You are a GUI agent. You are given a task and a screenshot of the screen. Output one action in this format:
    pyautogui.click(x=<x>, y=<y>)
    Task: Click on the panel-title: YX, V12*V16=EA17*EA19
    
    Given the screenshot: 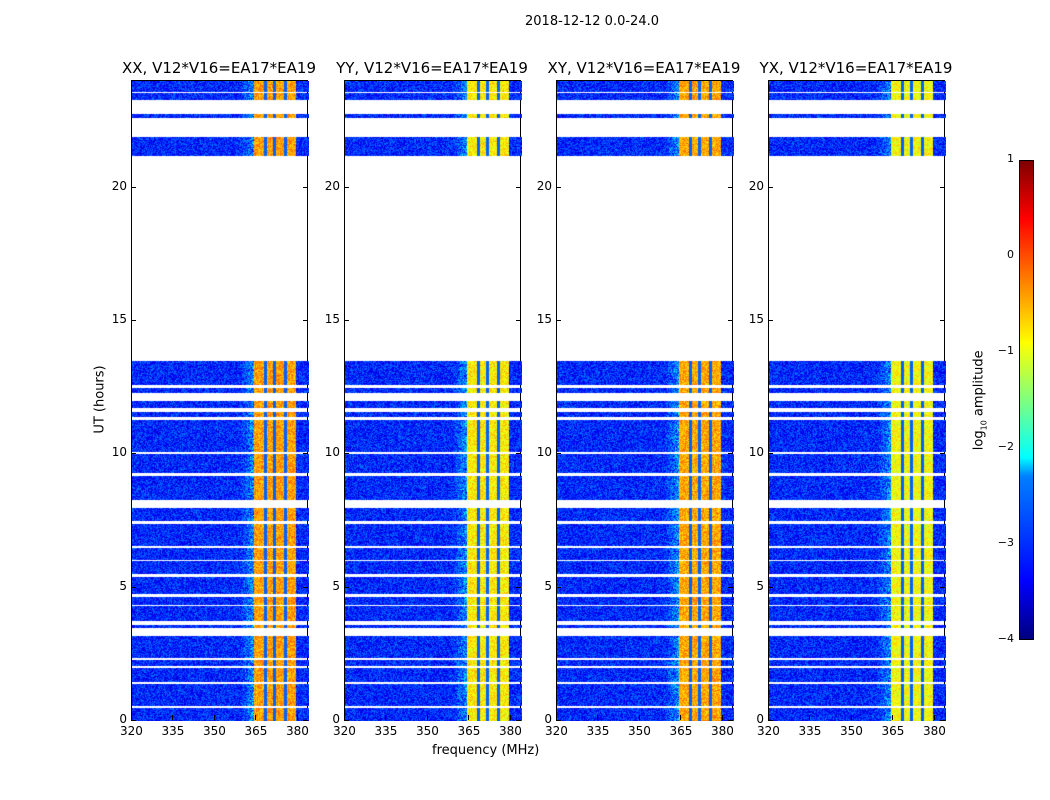 What is the action you would take?
    pyautogui.click(x=856, y=68)
    